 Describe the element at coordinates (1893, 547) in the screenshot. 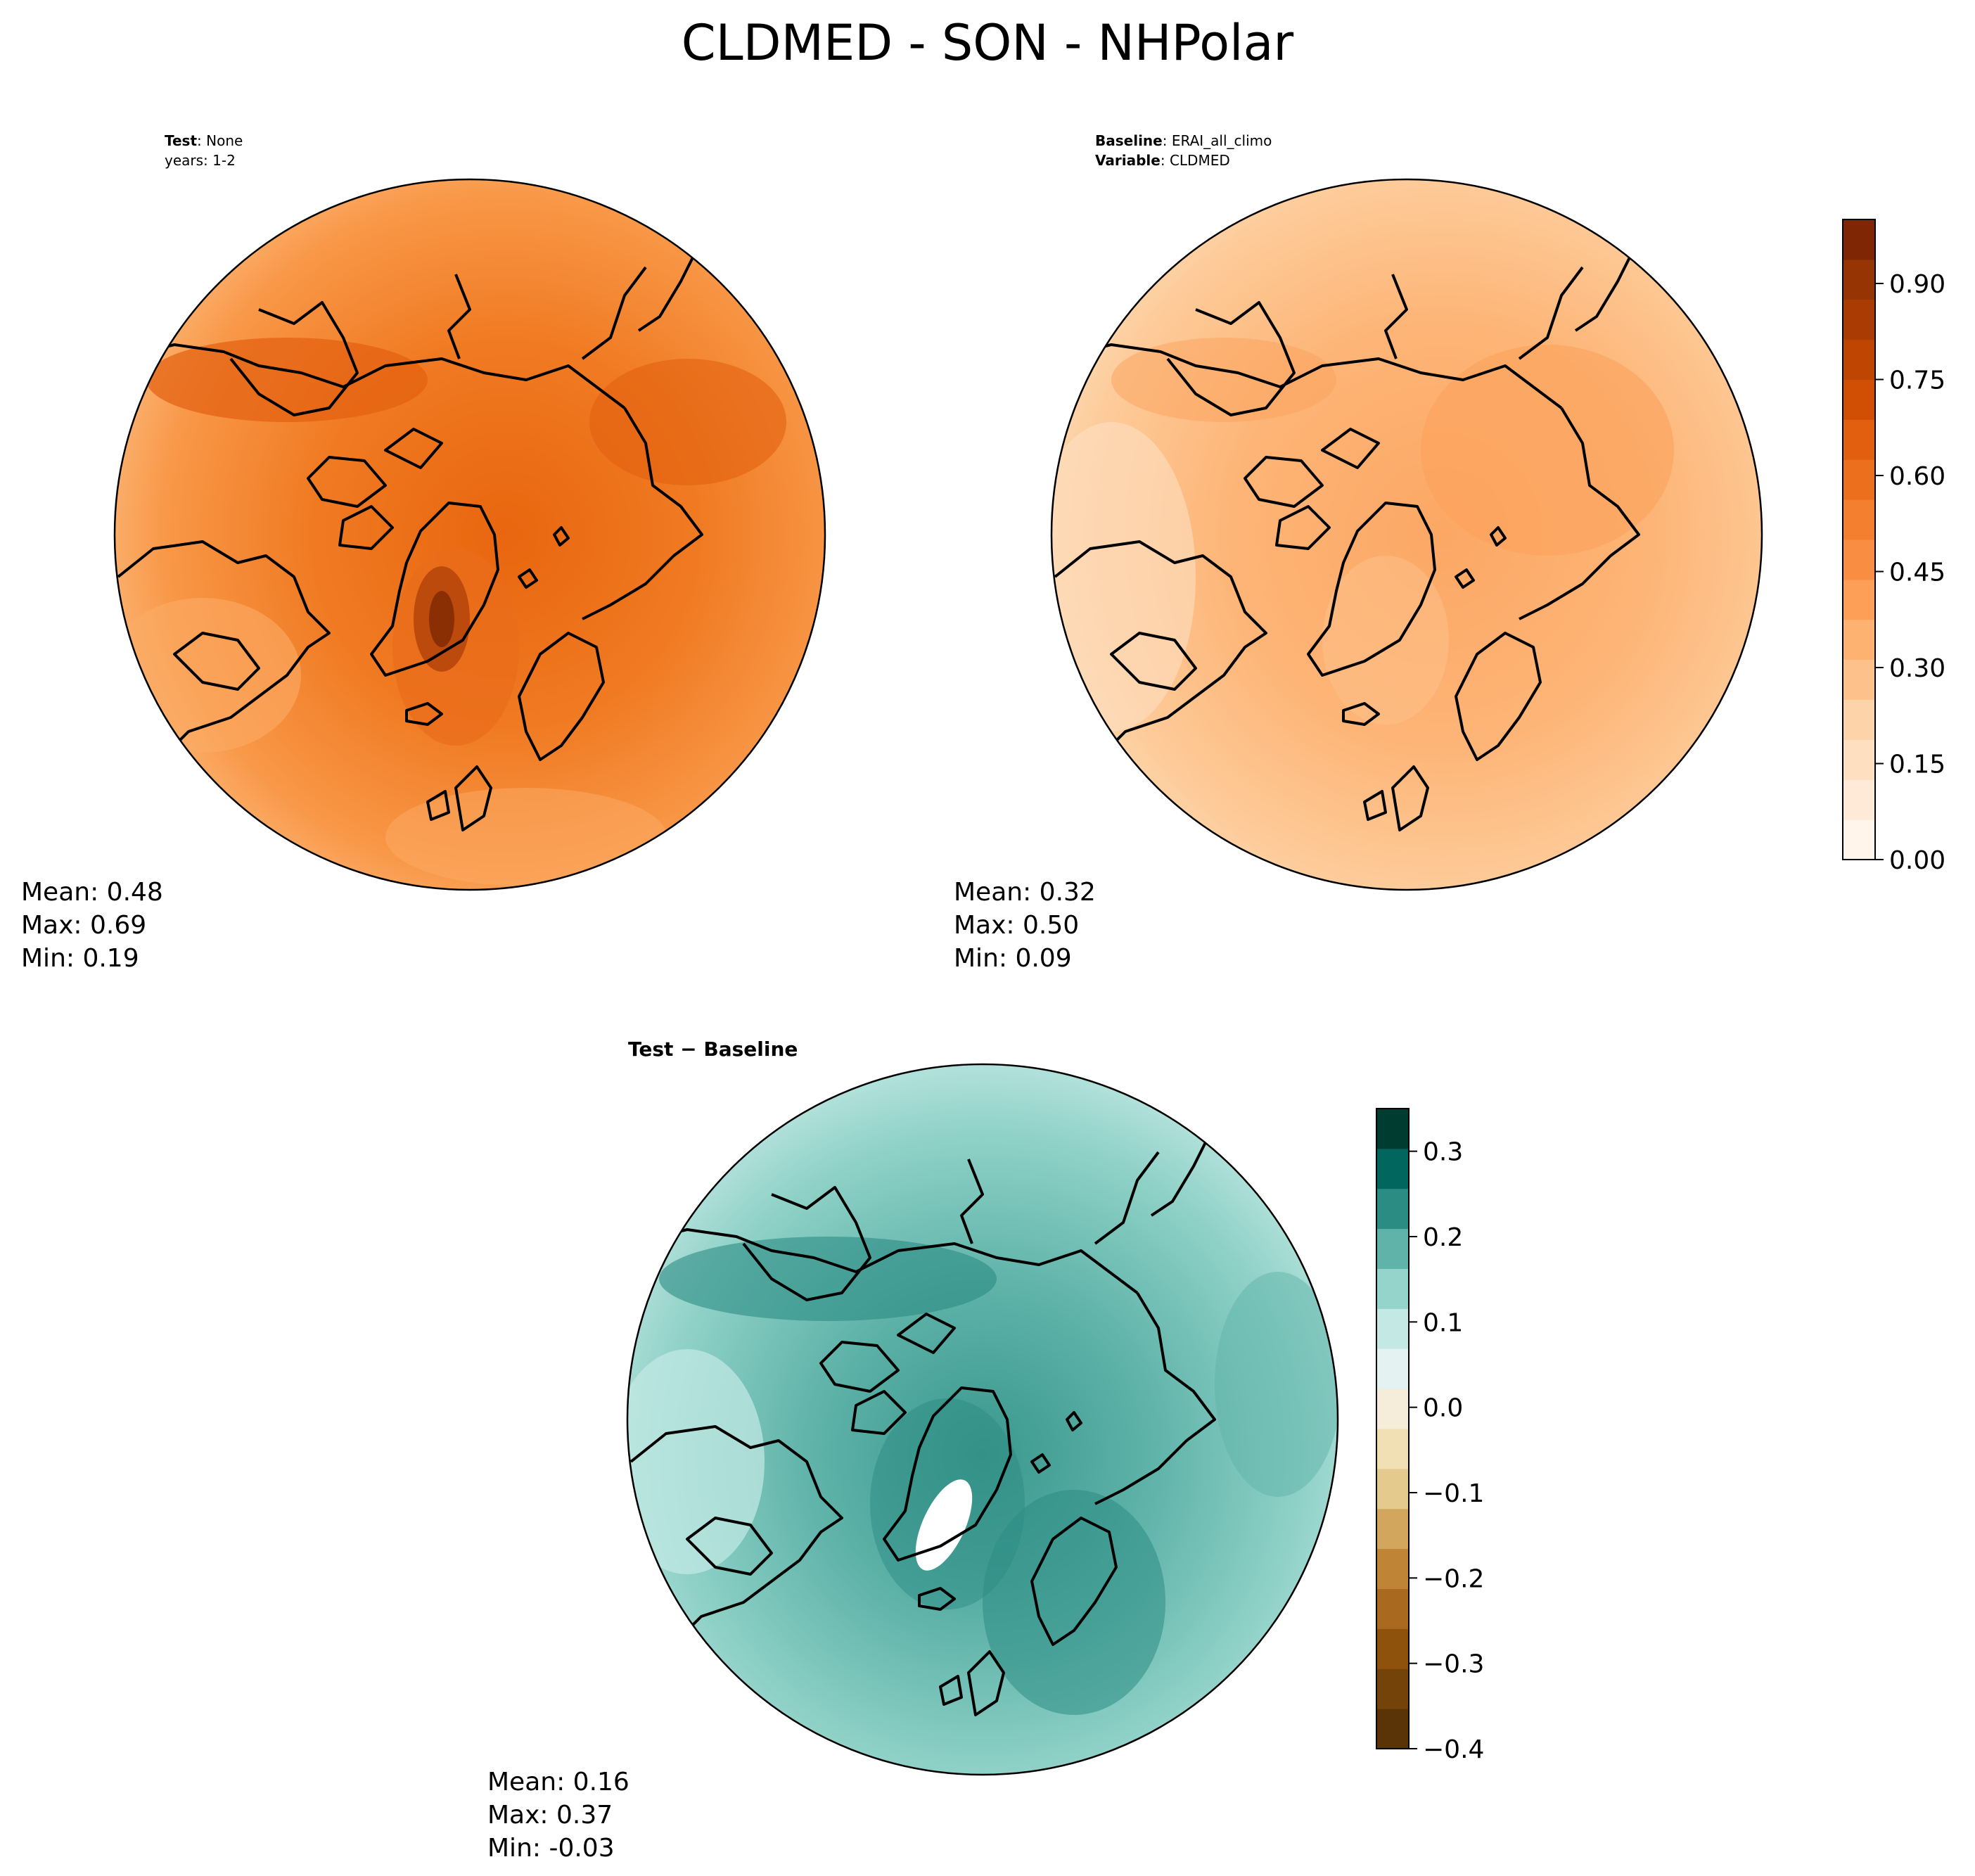

I see `baseline-colorbar: 0.00 0.15 0.30 0.45 0.60 0.75 0.90` at that location.